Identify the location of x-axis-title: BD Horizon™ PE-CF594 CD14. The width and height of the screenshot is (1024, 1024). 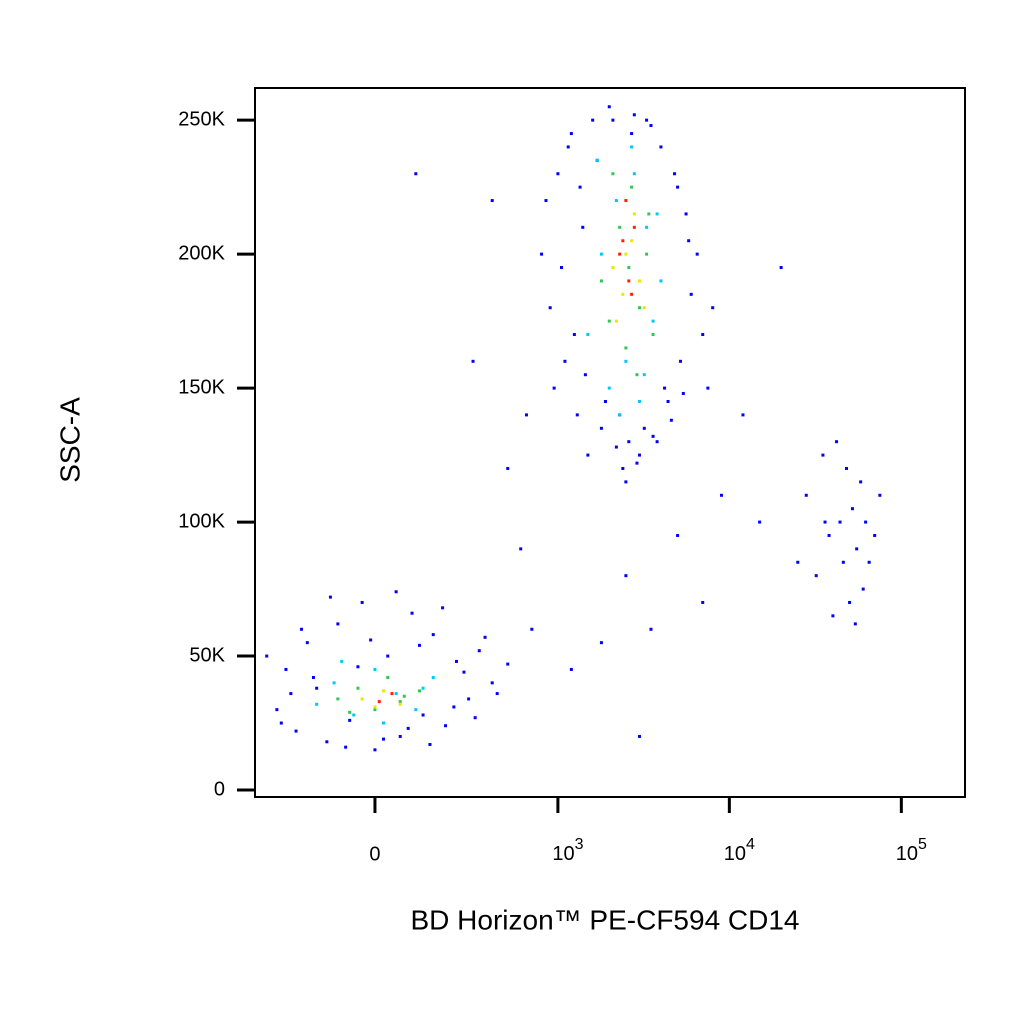
(604, 919).